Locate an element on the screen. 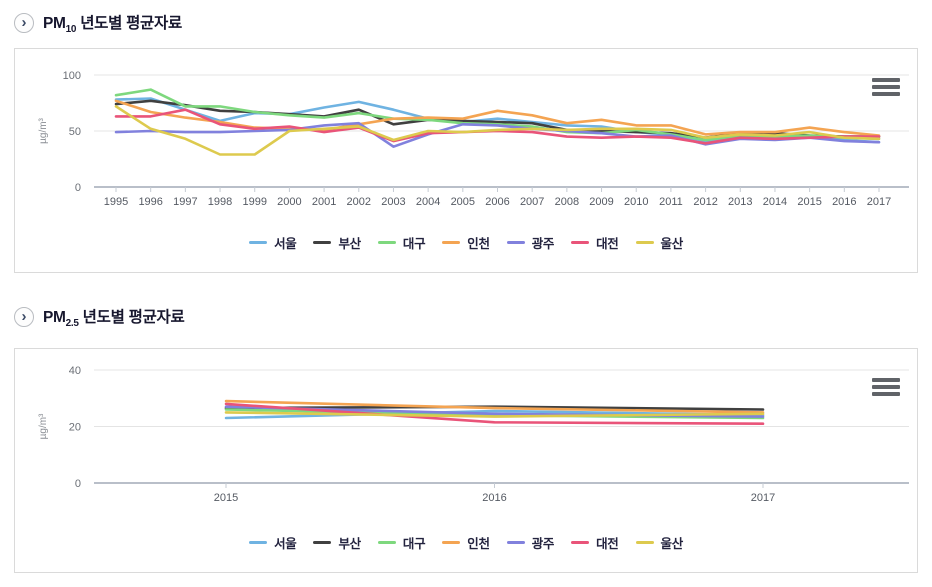 This screenshot has height=587, width=932. svg-text: 2001 is located at coordinates (324, 202).